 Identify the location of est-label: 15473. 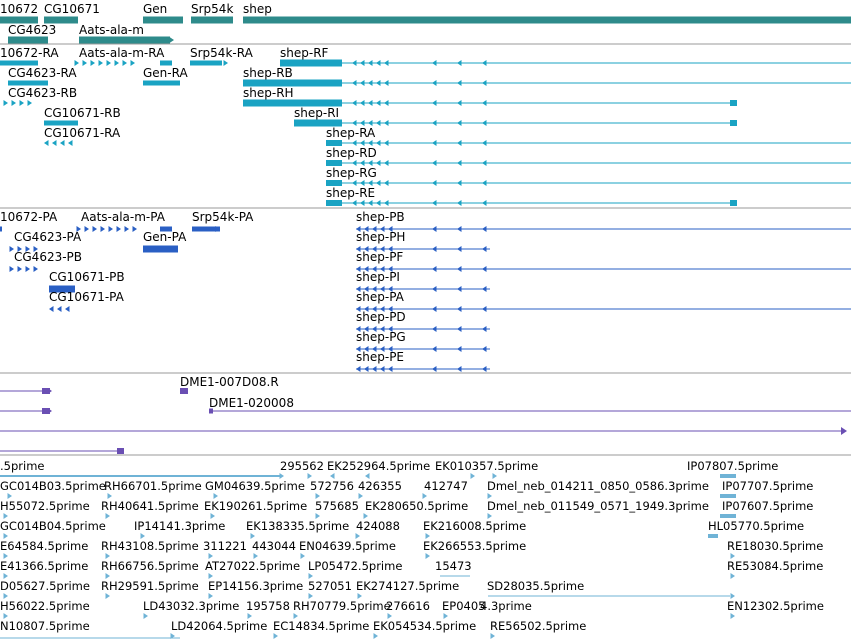
(453, 566).